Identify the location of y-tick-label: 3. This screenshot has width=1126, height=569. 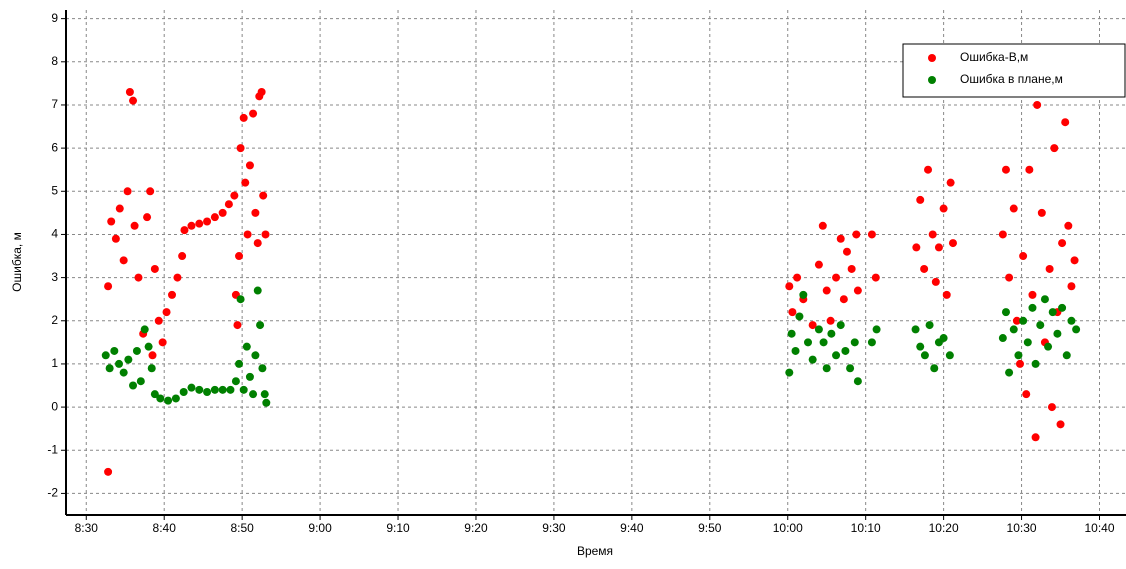
(54, 277).